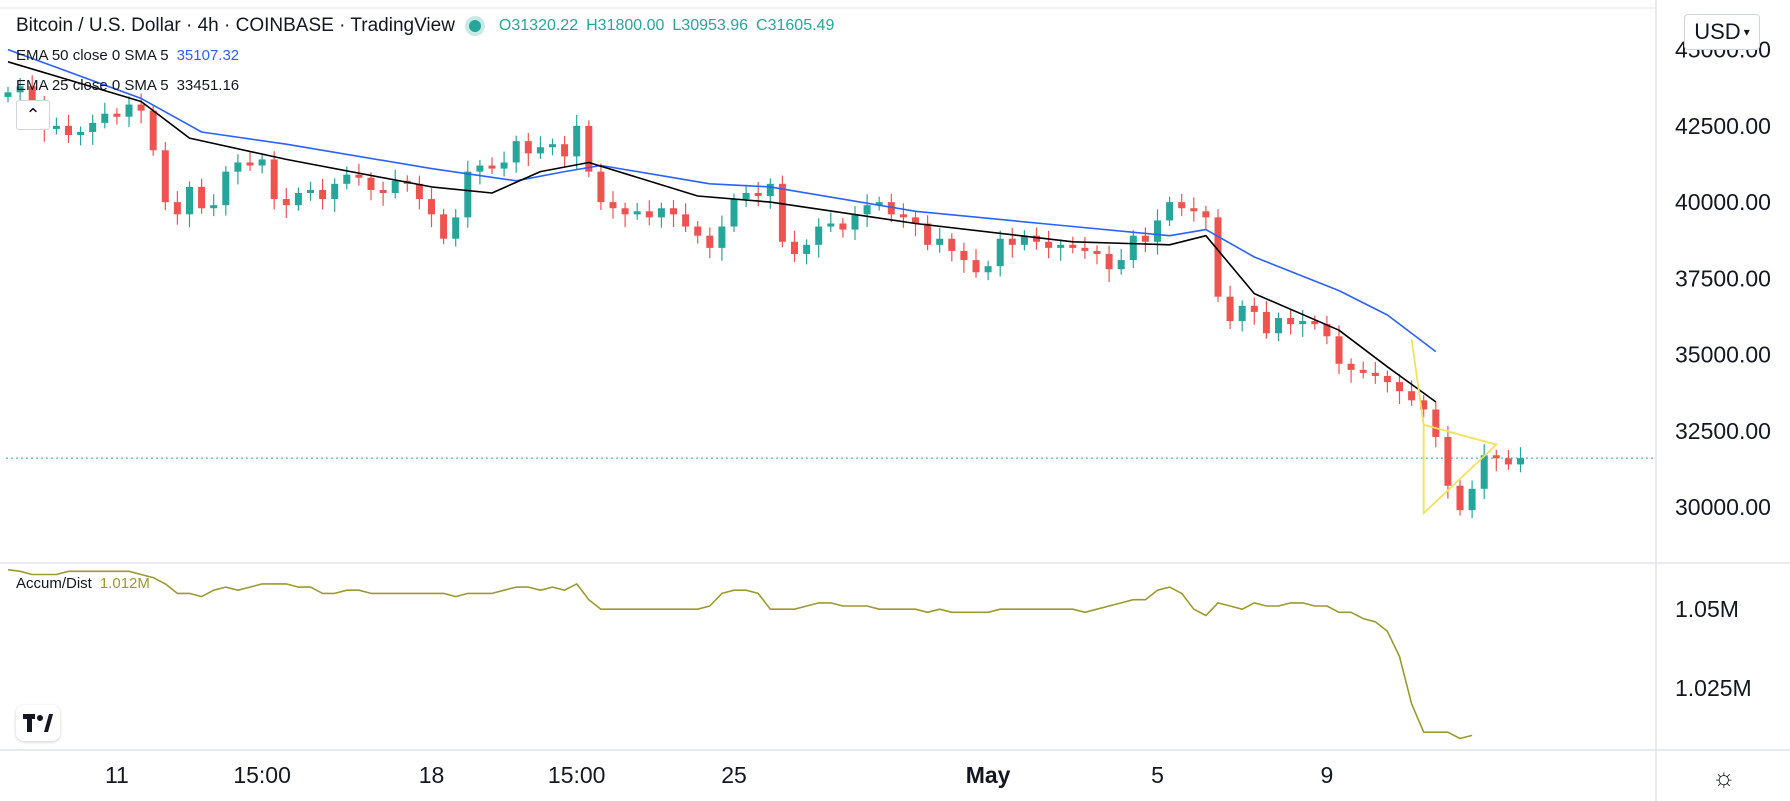  Describe the element at coordinates (1724, 777) in the screenshot. I see `settings-gear-icon: ☼` at that location.